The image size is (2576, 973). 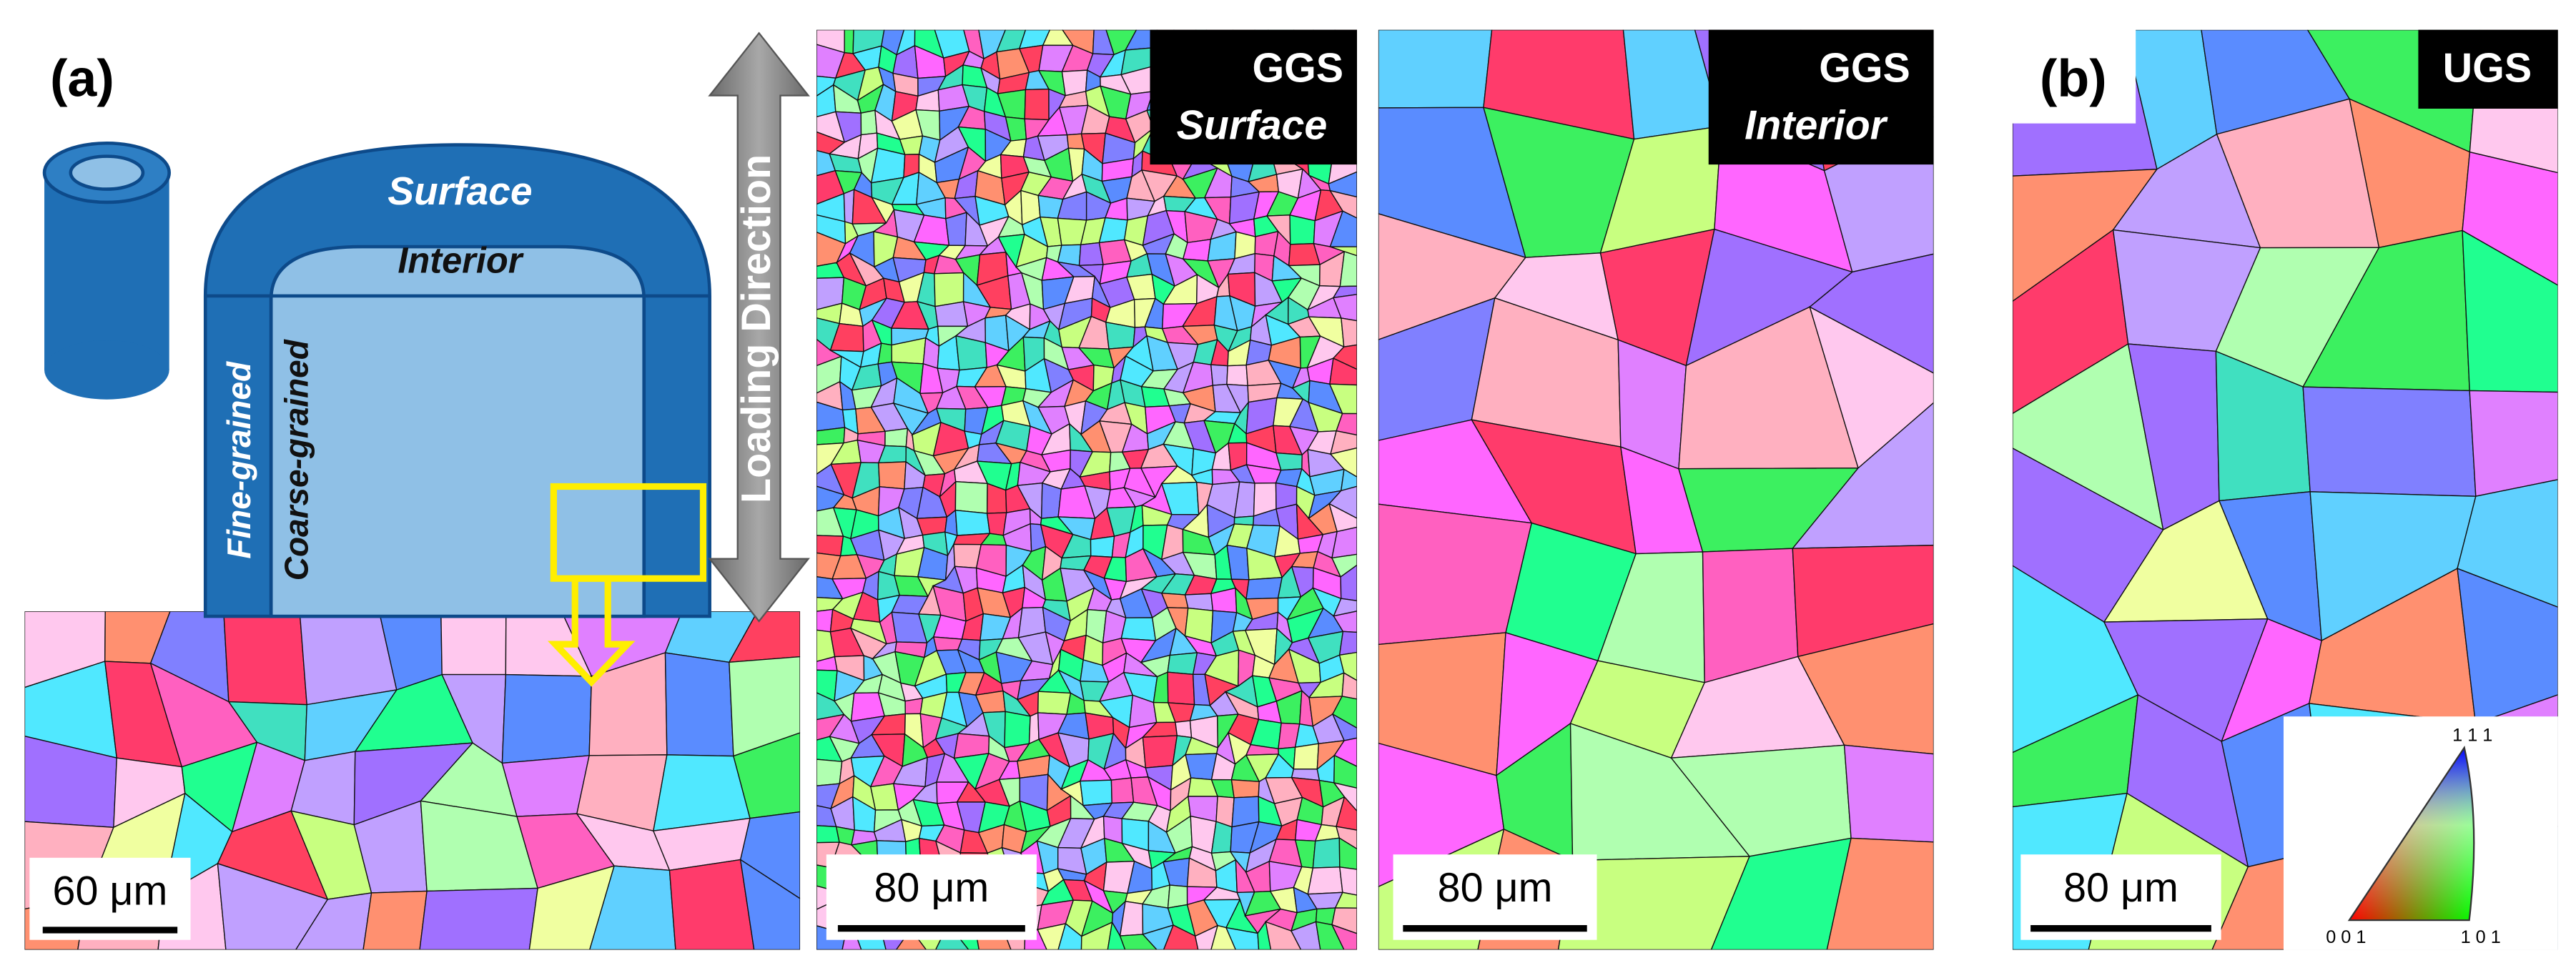 What do you see at coordinates (110, 898) in the screenshot?
I see `scale-bar-box` at bounding box center [110, 898].